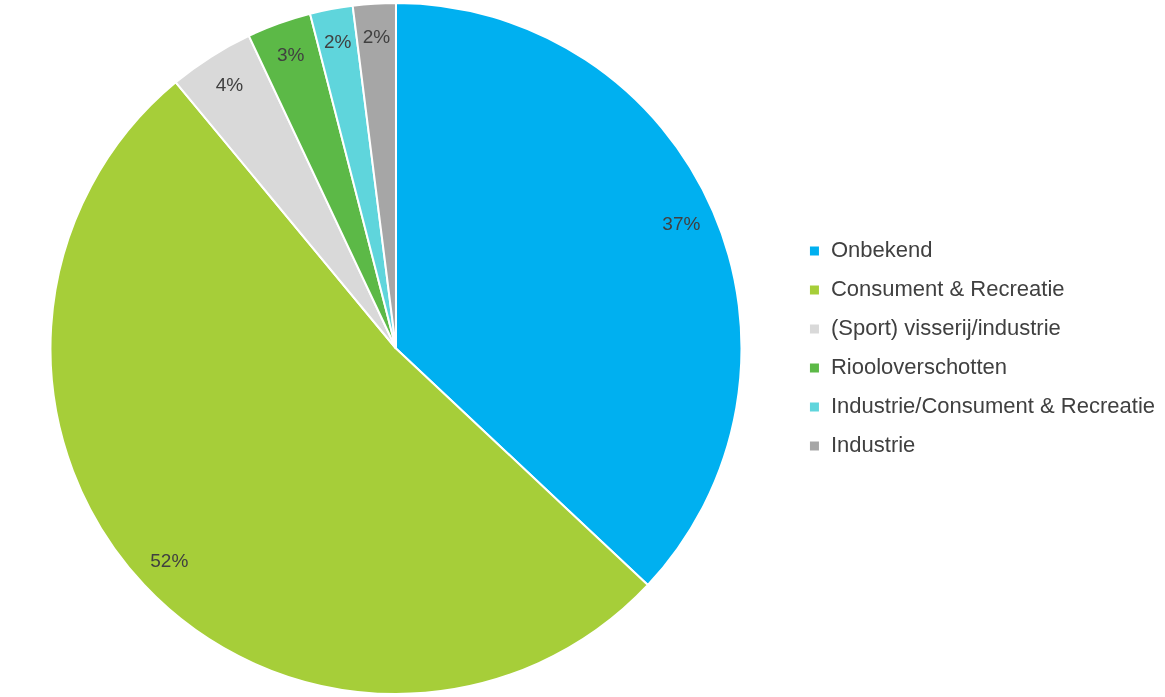 The height and width of the screenshot is (697, 1165). I want to click on legend-label: (Sport) visserij/industrie, so click(945, 328).